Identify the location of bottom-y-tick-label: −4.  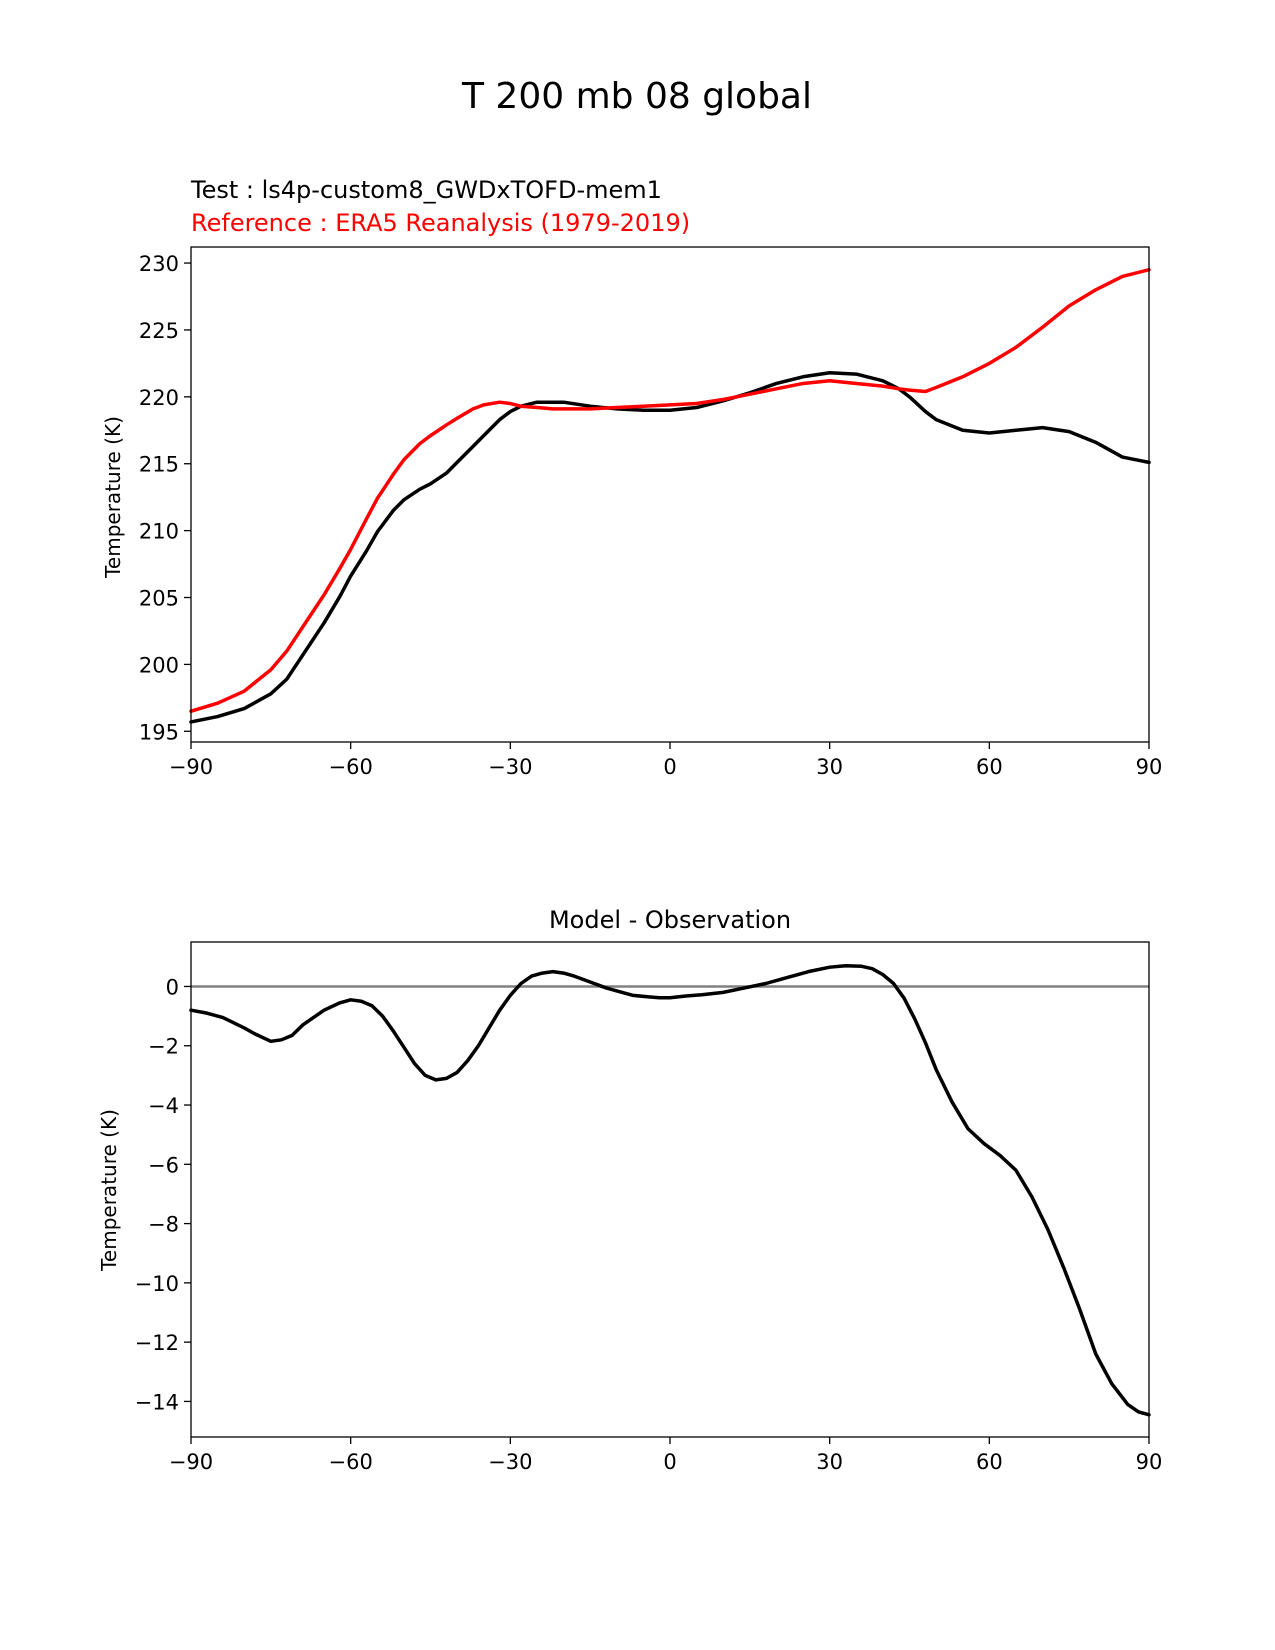
(163, 1106).